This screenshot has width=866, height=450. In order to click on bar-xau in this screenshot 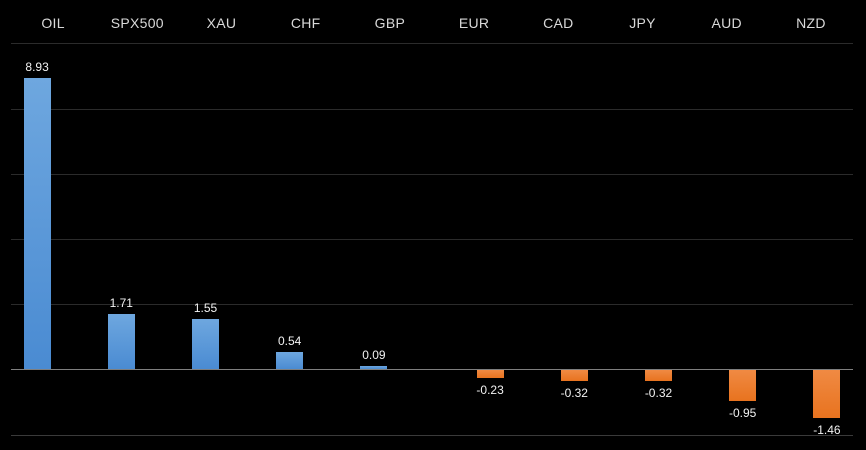, I will do `click(205, 344)`.